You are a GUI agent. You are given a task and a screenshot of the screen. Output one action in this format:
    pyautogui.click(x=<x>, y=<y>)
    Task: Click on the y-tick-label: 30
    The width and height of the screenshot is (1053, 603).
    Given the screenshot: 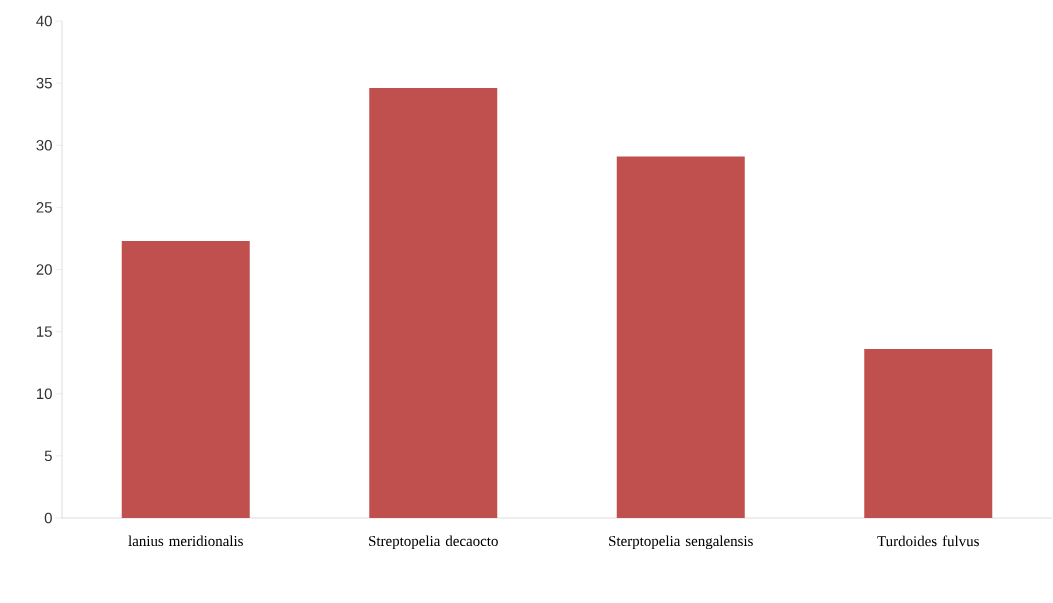 What is the action you would take?
    pyautogui.click(x=44, y=145)
    